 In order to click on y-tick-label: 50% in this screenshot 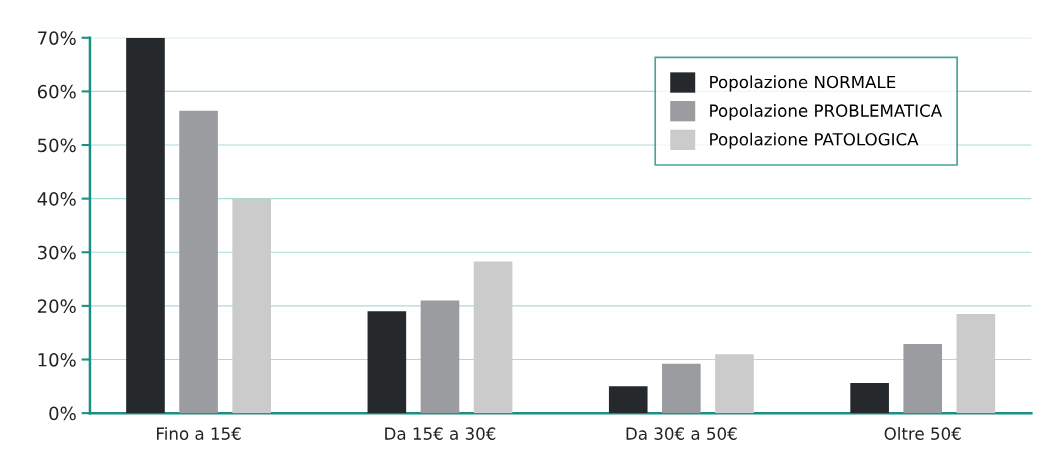, I will do `click(57, 145)`.